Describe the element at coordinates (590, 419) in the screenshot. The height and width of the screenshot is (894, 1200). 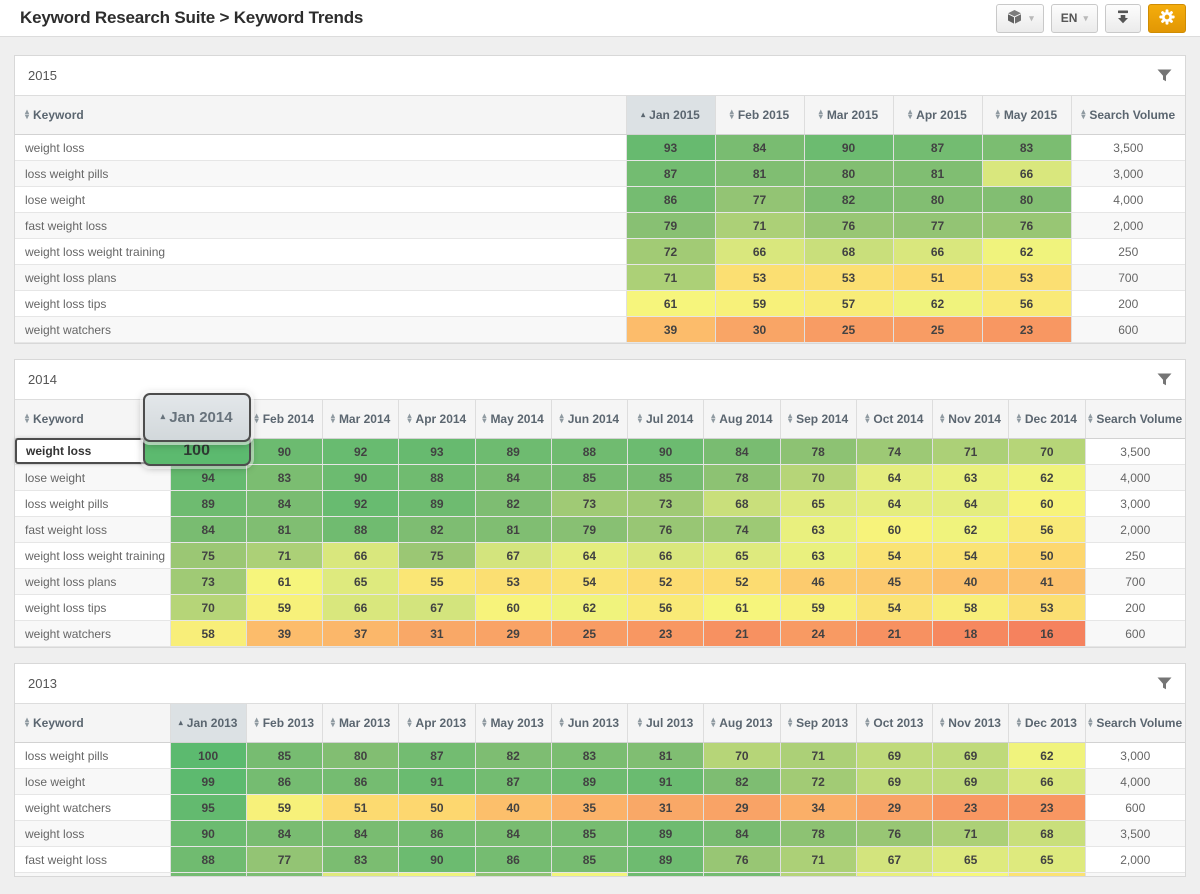
I see `column-header-month: ▴ ▾ Jun 2014` at that location.